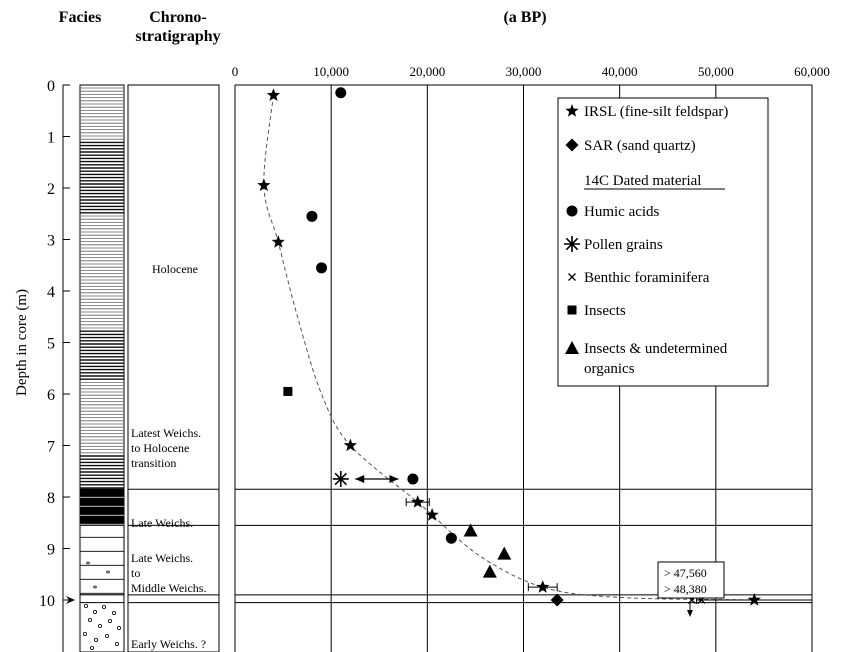 The height and width of the screenshot is (652, 841). I want to click on legend-label: Insects, so click(605, 311).